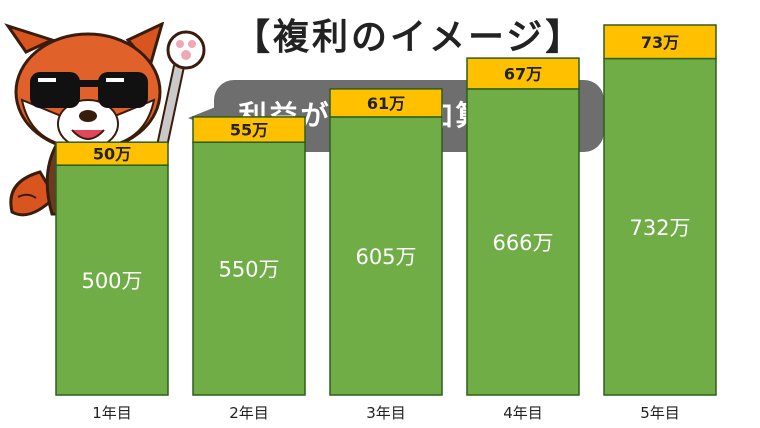 Image resolution: width=760 pixels, height=428 pixels. I want to click on page-title: 【複利のイメージ】, so click(409, 37).